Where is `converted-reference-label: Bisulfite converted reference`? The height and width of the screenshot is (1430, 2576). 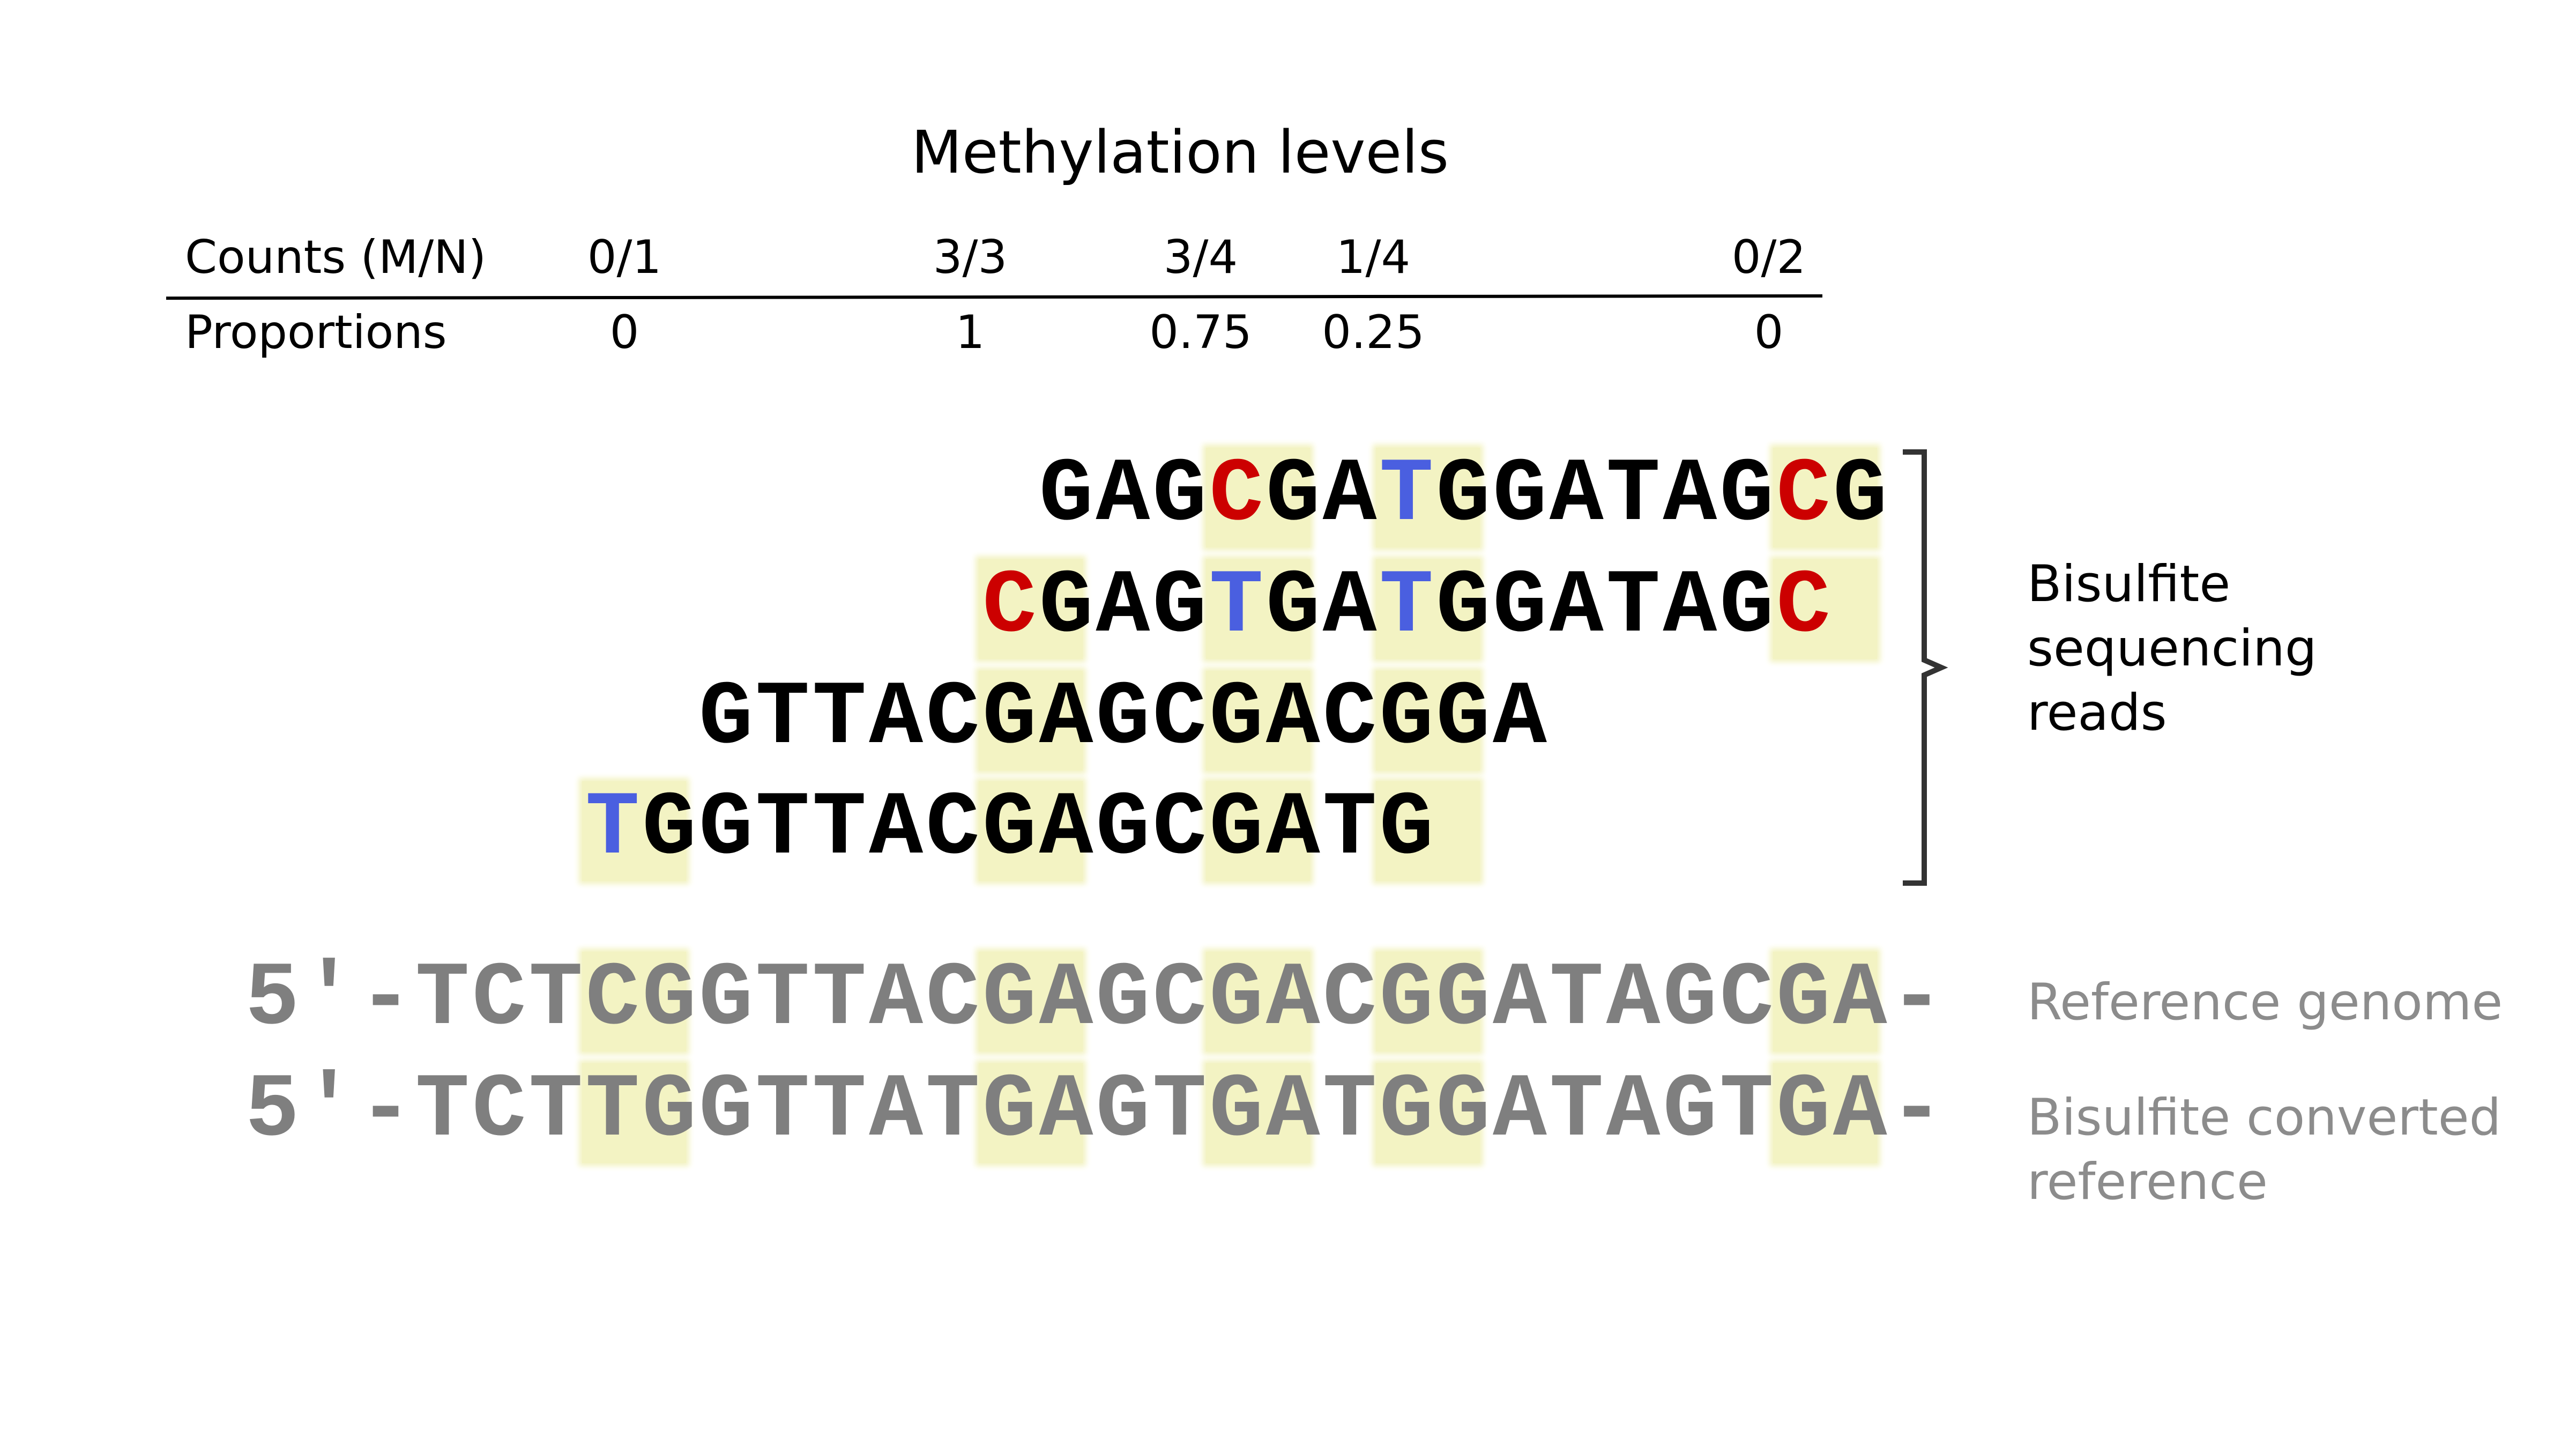
converted-reference-label: Bisulfite converted reference is located at coordinates (2264, 1149).